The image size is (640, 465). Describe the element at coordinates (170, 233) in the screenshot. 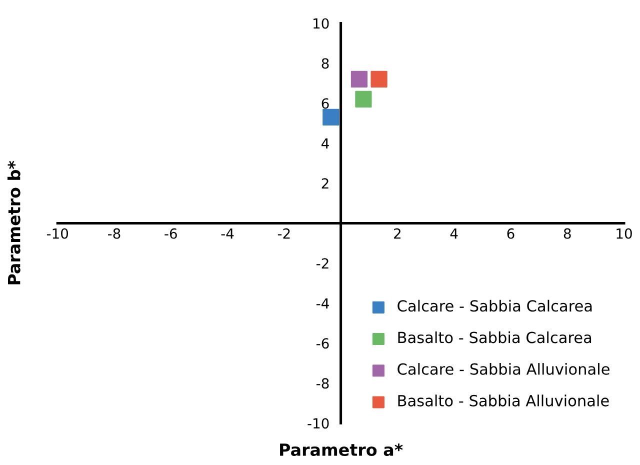

I see `x-tick-label: -6` at that location.